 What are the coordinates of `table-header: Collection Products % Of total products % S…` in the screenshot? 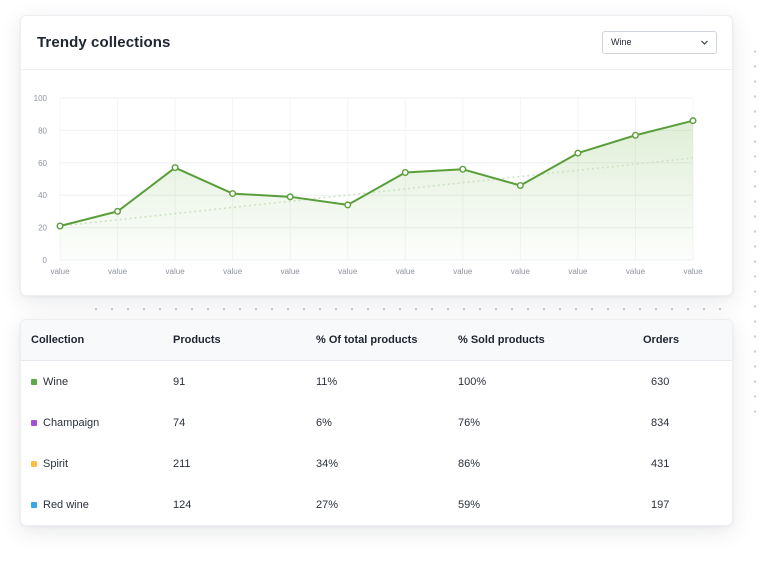 It's located at (376, 340).